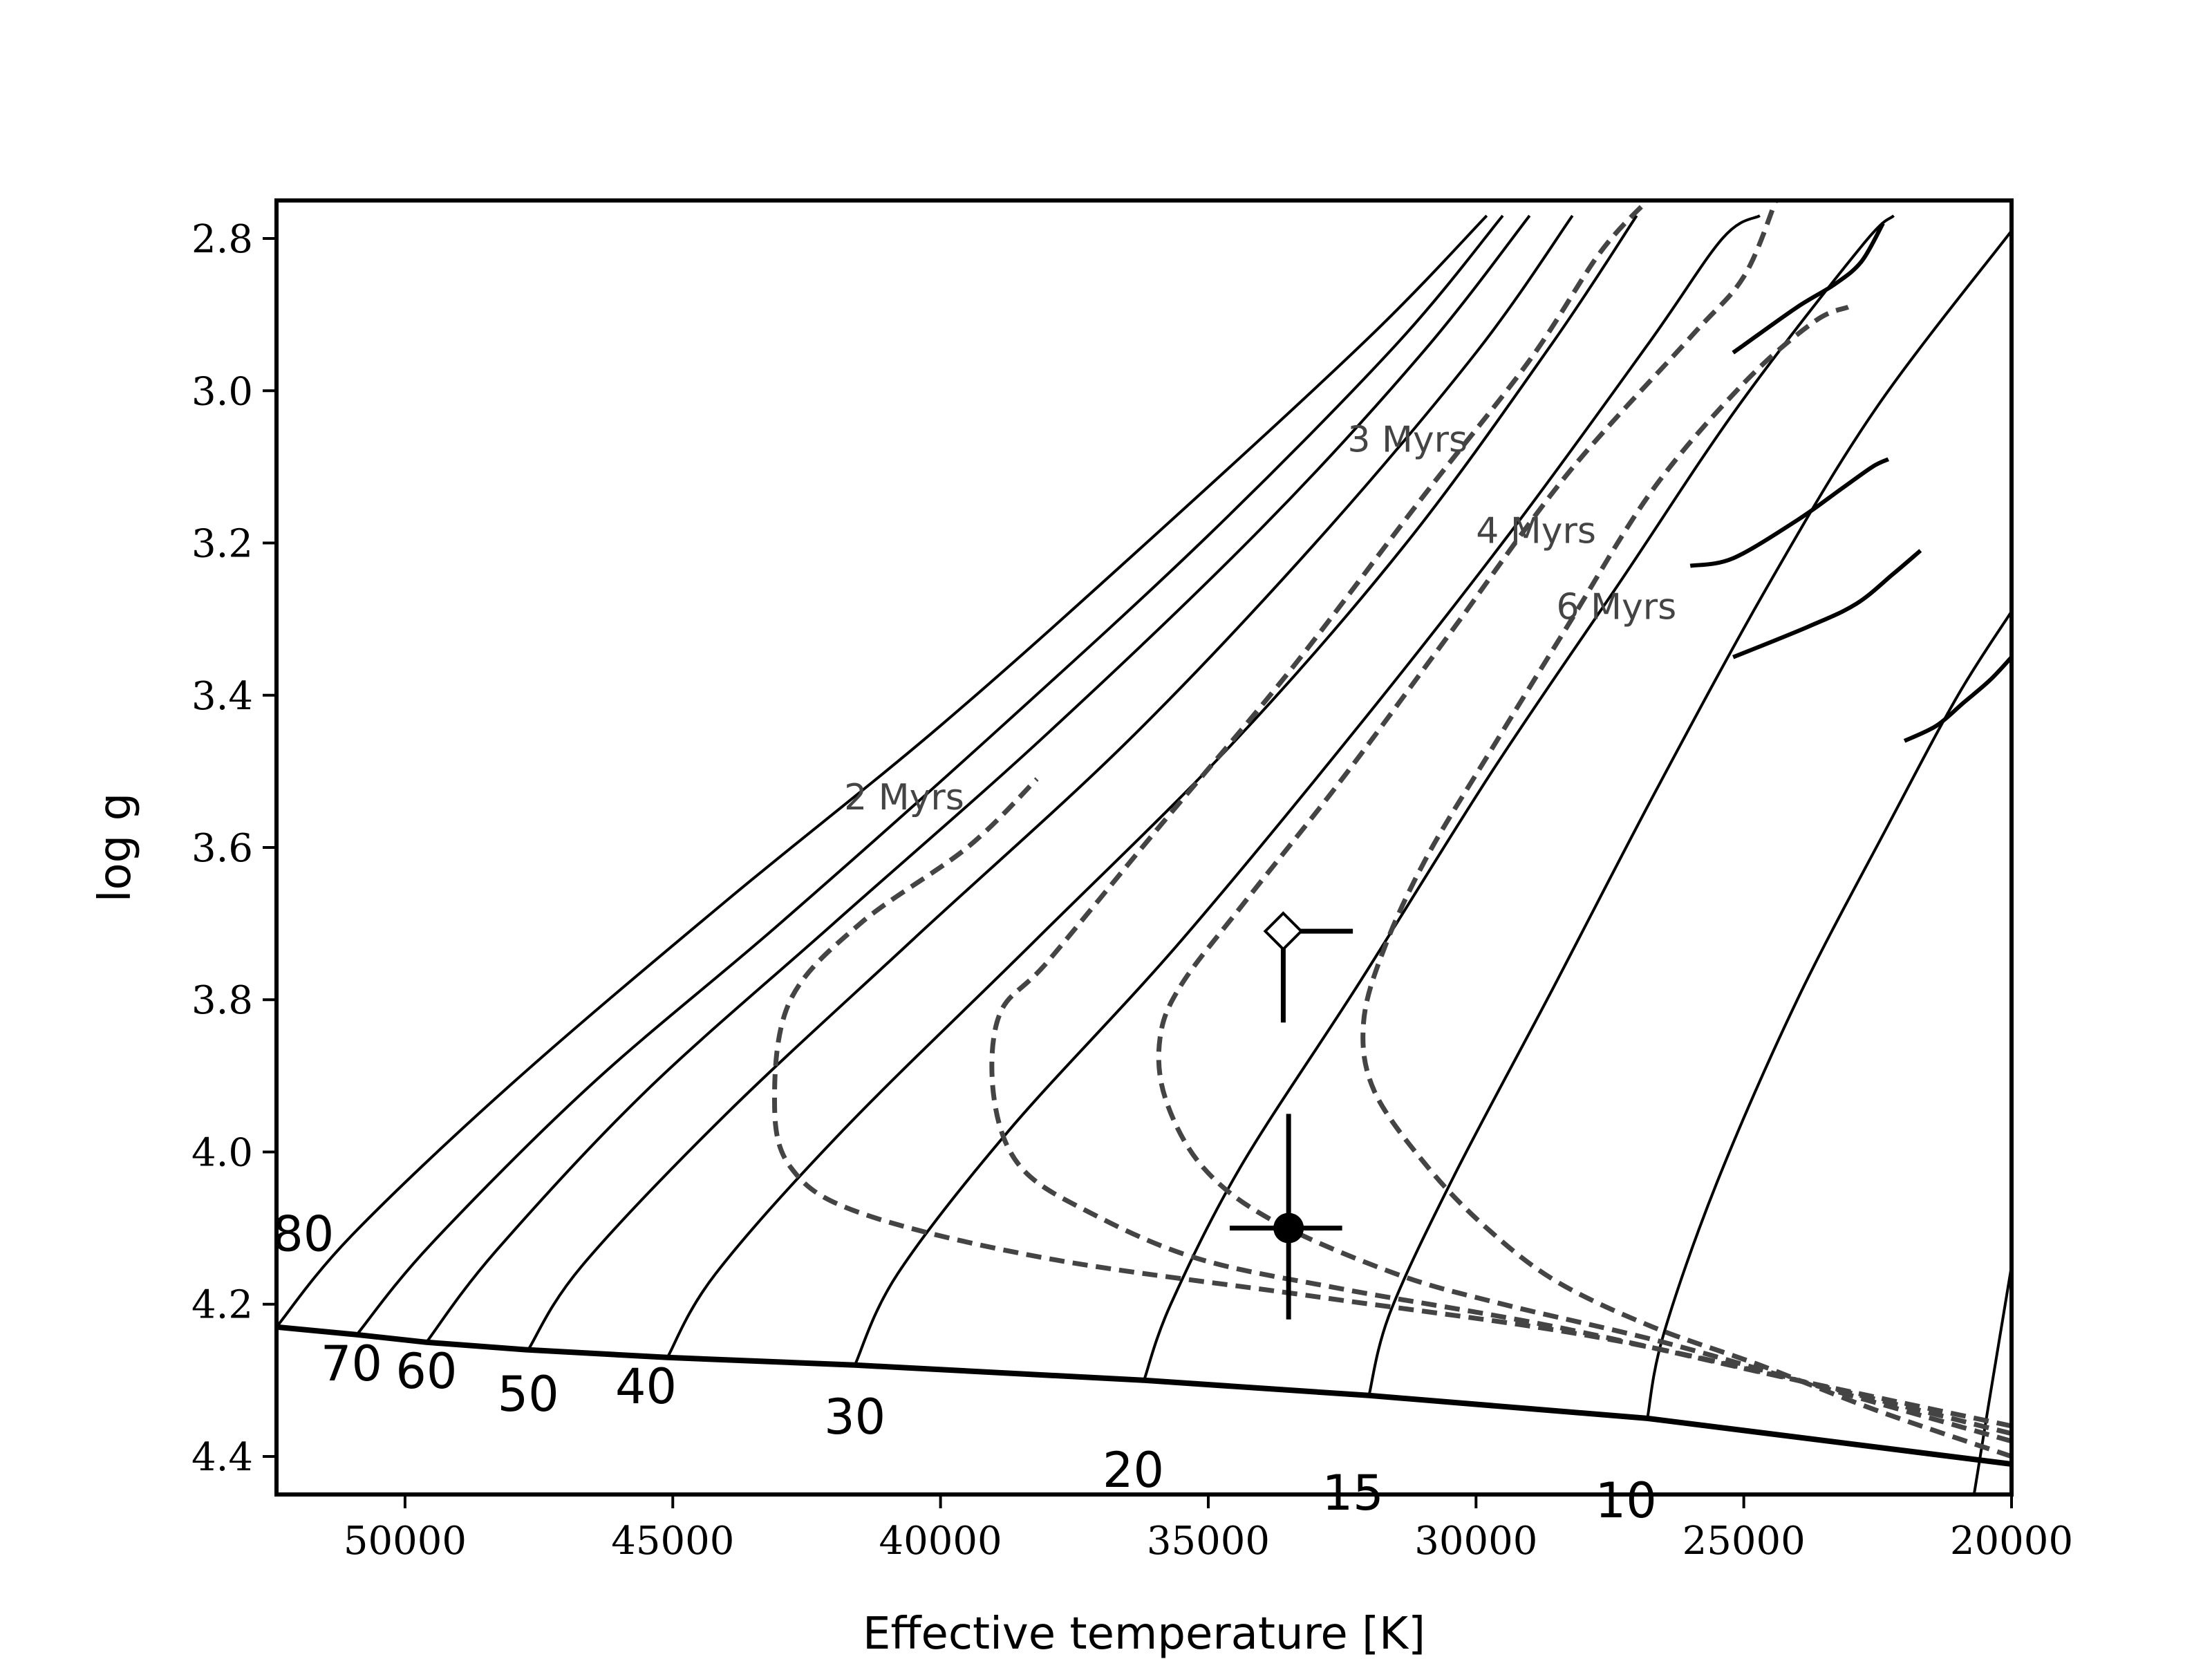 This screenshot has width=2212, height=1659. What do you see at coordinates (1617, 607) in the screenshot?
I see `isochrone-label: 6 Myrs` at bounding box center [1617, 607].